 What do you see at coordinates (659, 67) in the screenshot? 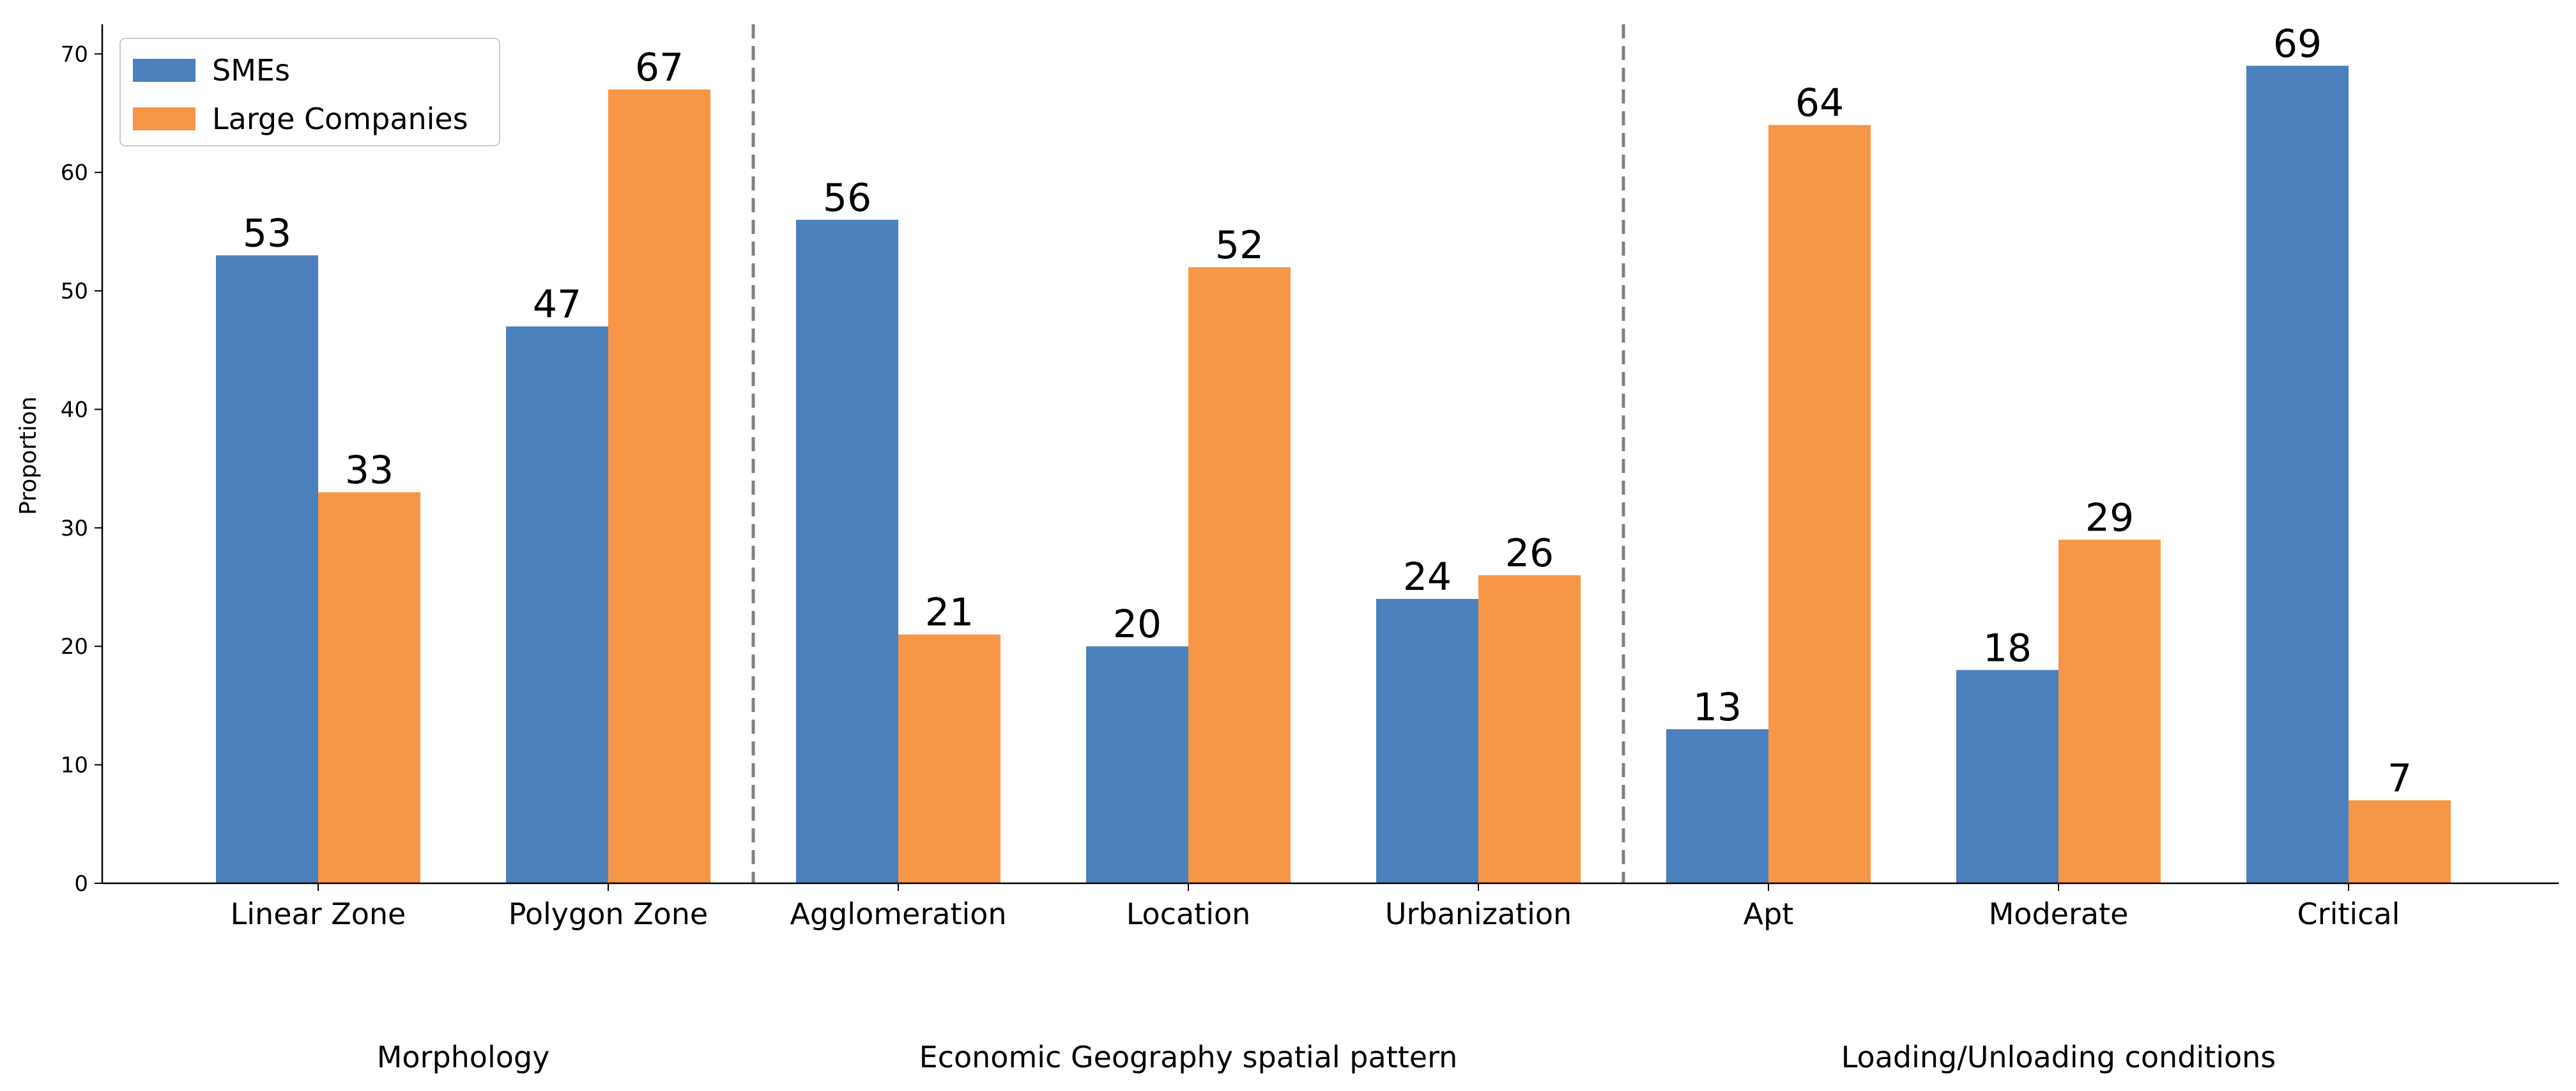
I see `bar-value-label: 67` at bounding box center [659, 67].